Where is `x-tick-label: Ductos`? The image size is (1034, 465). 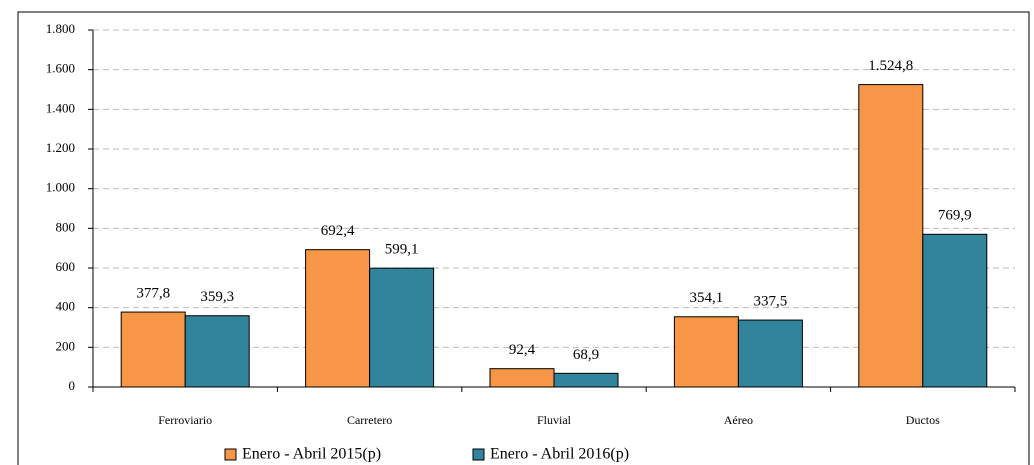
x-tick-label: Ductos is located at coordinates (923, 420).